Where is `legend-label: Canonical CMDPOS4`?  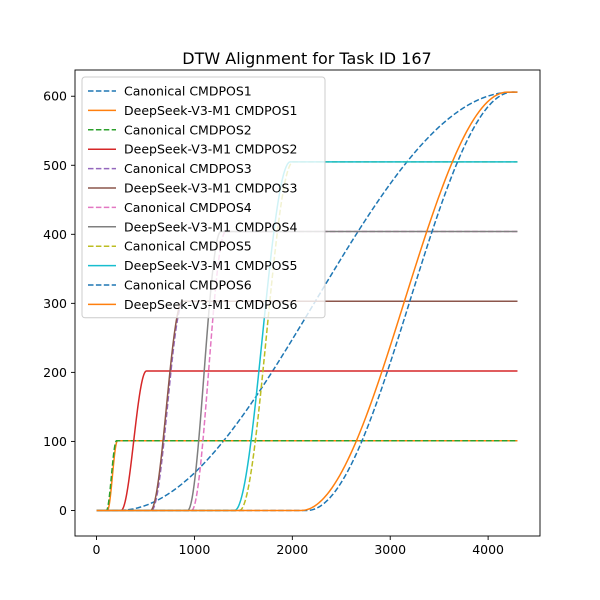 legend-label: Canonical CMDPOS4 is located at coordinates (188, 207).